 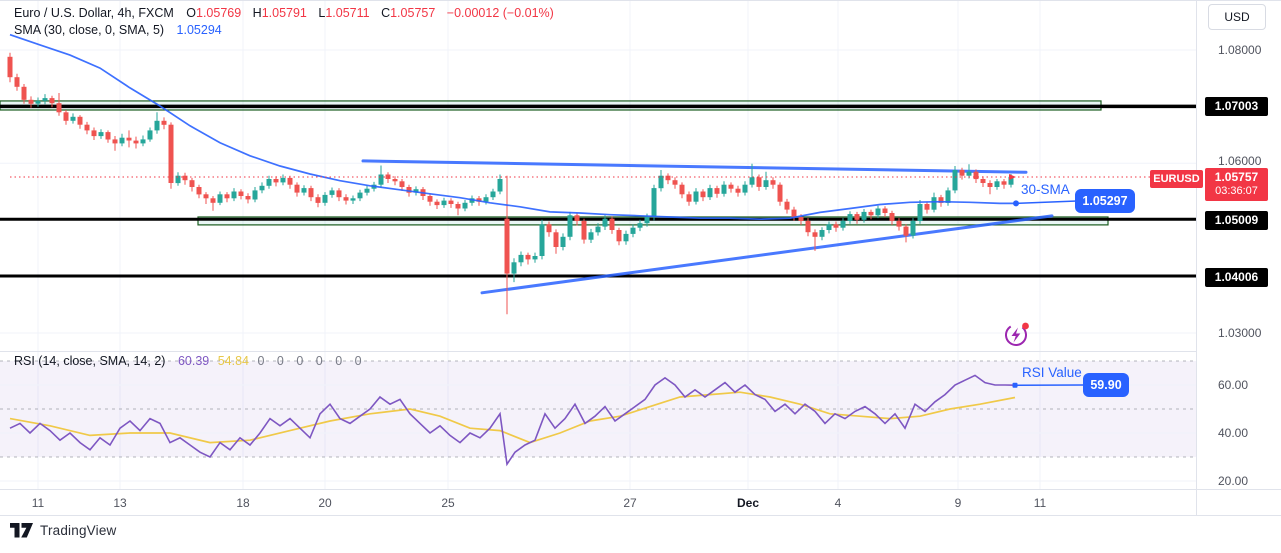 I want to click on rsi-callout-value: 59.90, so click(x=1106, y=385).